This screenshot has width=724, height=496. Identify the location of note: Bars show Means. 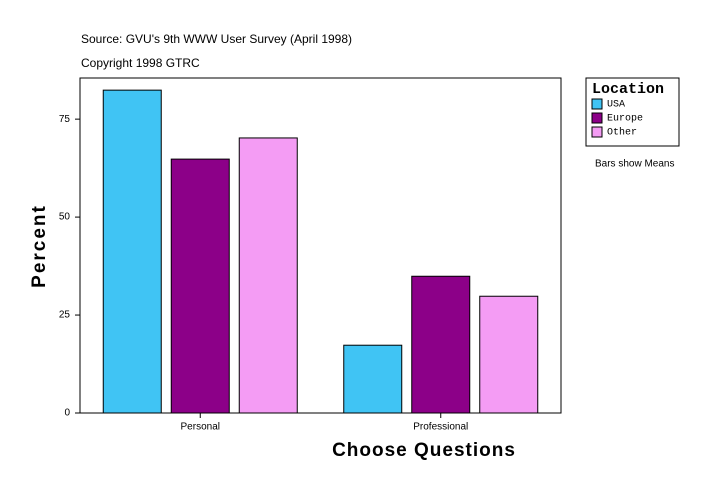
(634, 164).